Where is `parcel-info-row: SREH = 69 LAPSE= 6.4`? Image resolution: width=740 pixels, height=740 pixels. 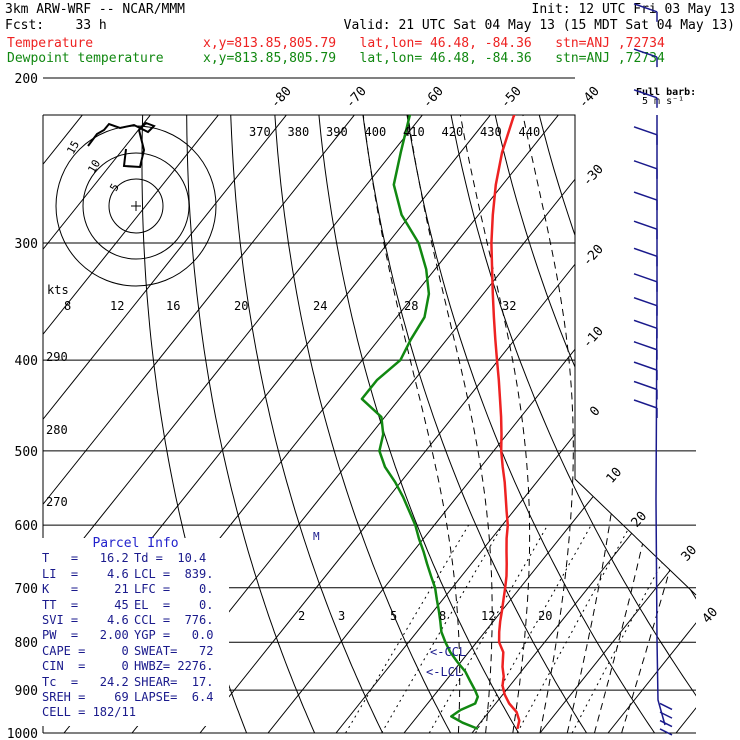 parcel-info-row: SREH = 69 LAPSE= 6.4 is located at coordinates (135, 697).